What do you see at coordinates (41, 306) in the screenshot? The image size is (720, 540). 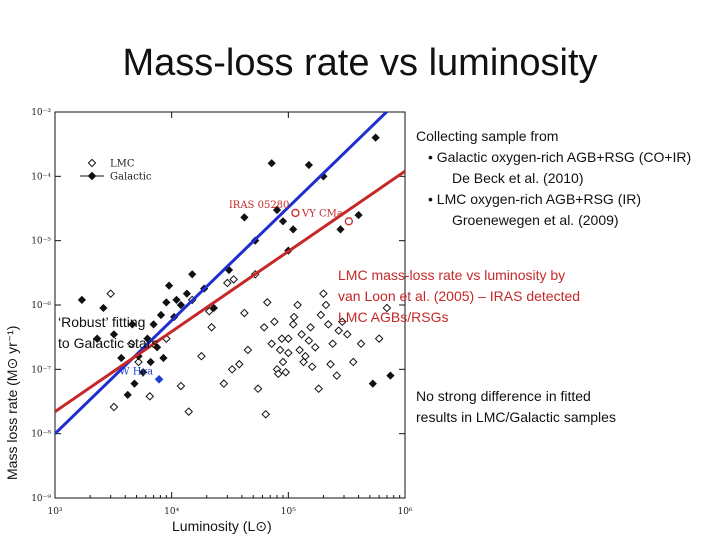 I see `y-tick-label: 10⁻⁶` at bounding box center [41, 306].